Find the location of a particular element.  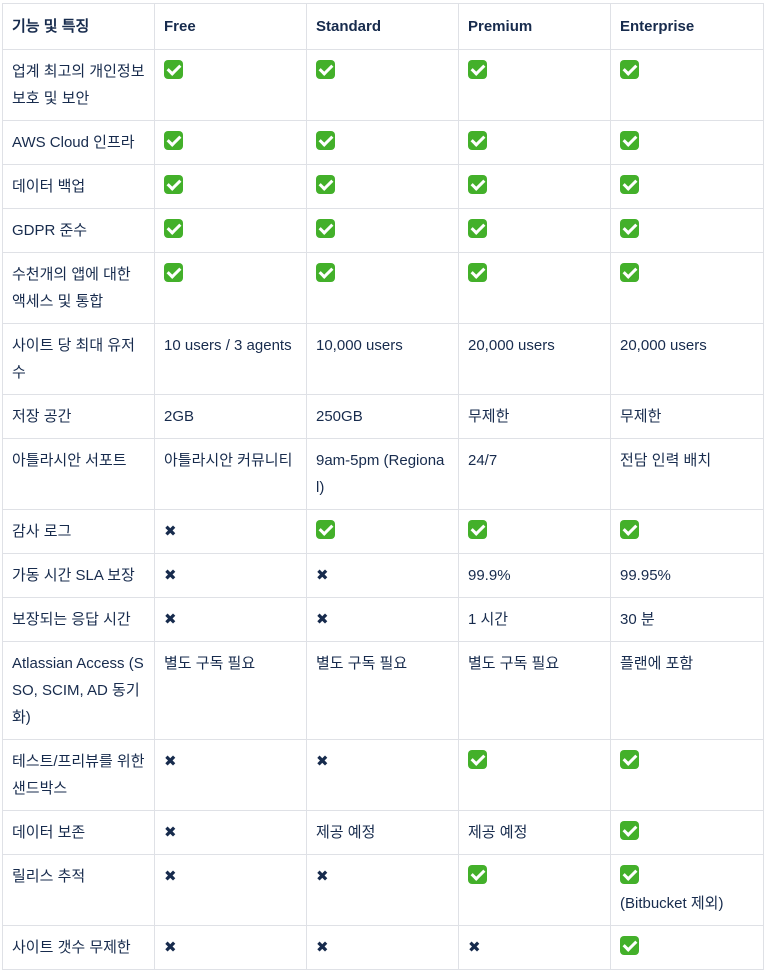

feature-label: 데이터 백업 is located at coordinates (78, 186).